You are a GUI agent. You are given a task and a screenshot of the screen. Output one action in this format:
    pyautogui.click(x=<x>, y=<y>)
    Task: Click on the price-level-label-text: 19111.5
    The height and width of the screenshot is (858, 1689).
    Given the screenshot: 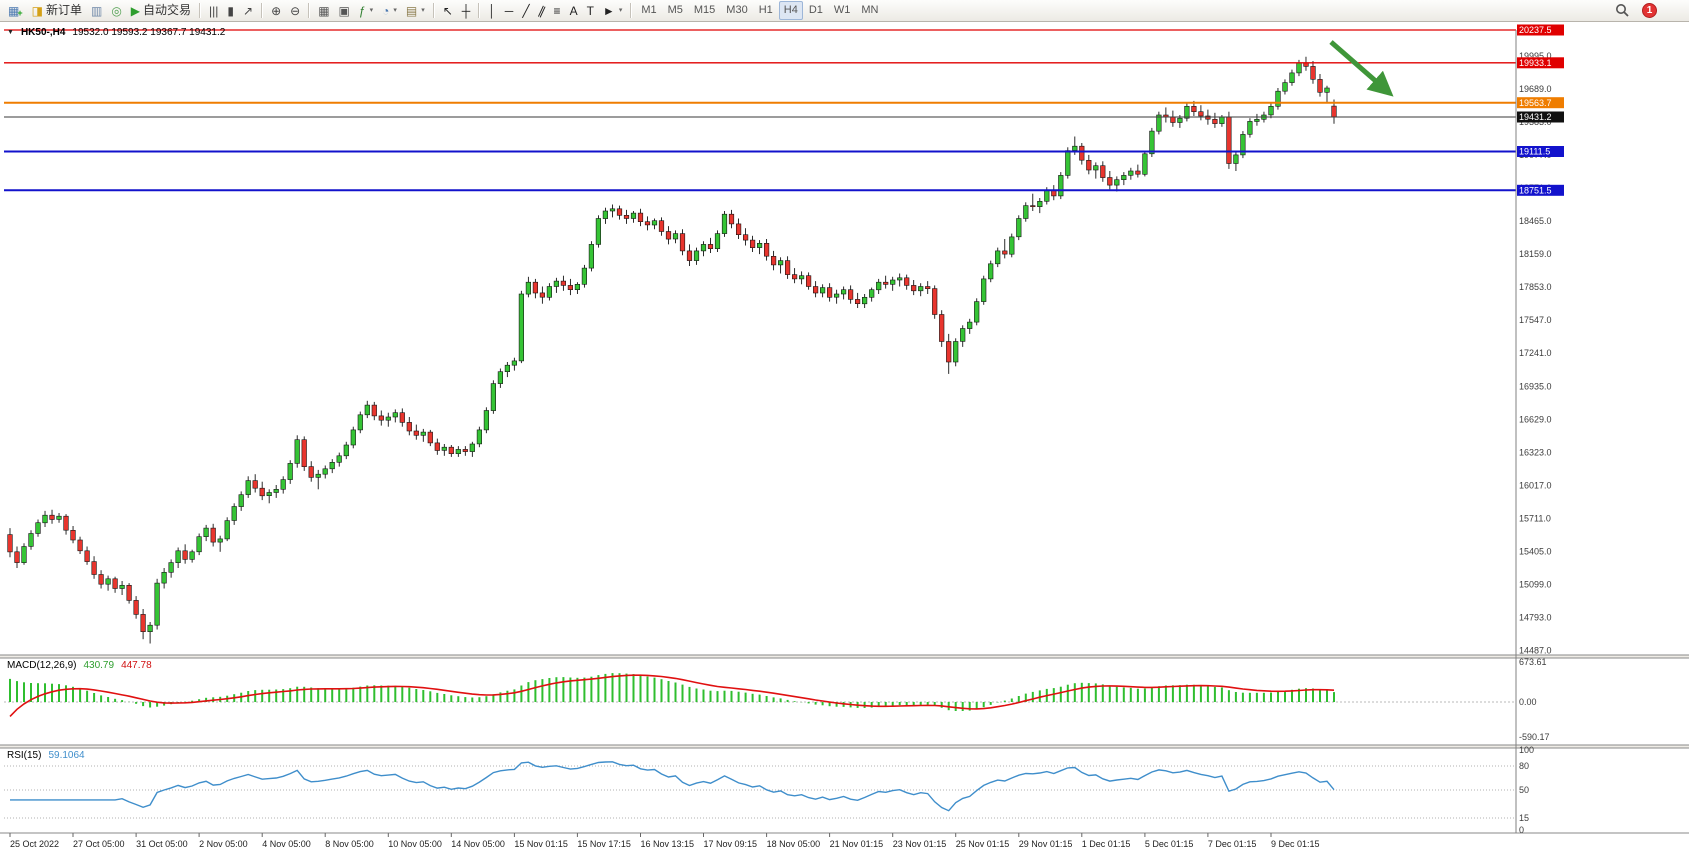 What is the action you would take?
    pyautogui.click(x=1534, y=152)
    